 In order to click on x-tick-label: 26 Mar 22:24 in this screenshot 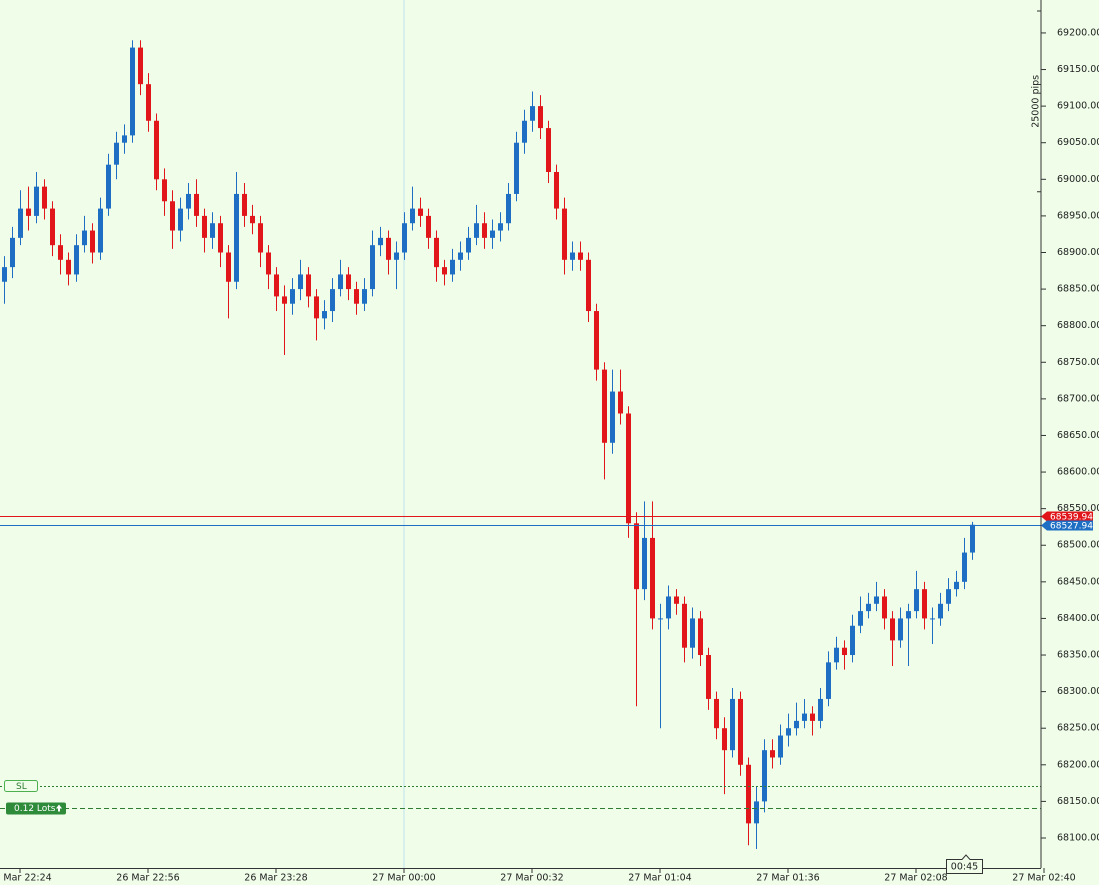, I will do `click(26, 878)`.